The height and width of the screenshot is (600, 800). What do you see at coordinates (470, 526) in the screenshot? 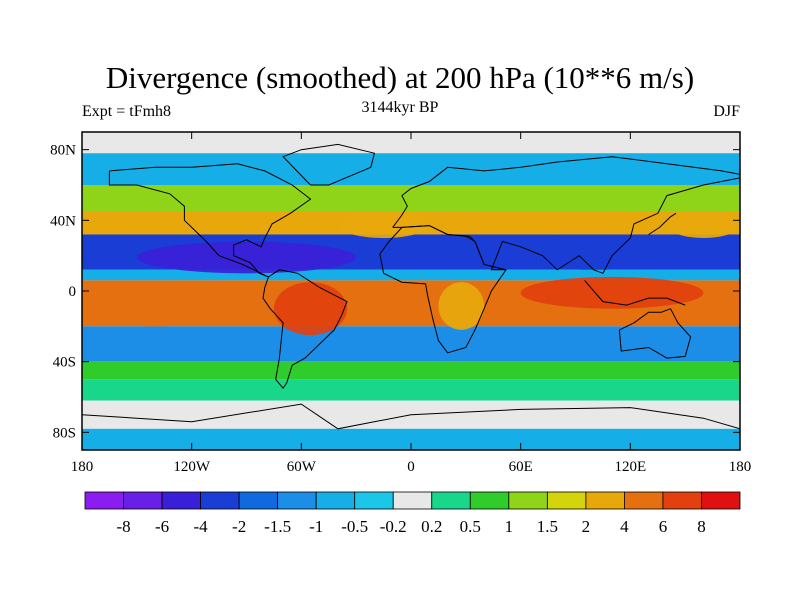
I see `colorbar-label: 0.5` at bounding box center [470, 526].